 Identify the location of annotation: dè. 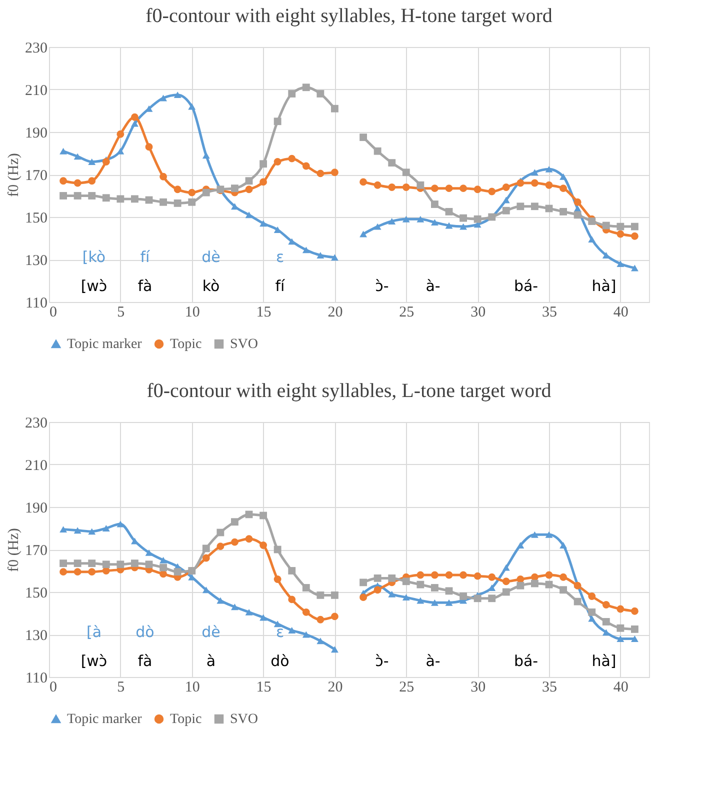
(211, 632).